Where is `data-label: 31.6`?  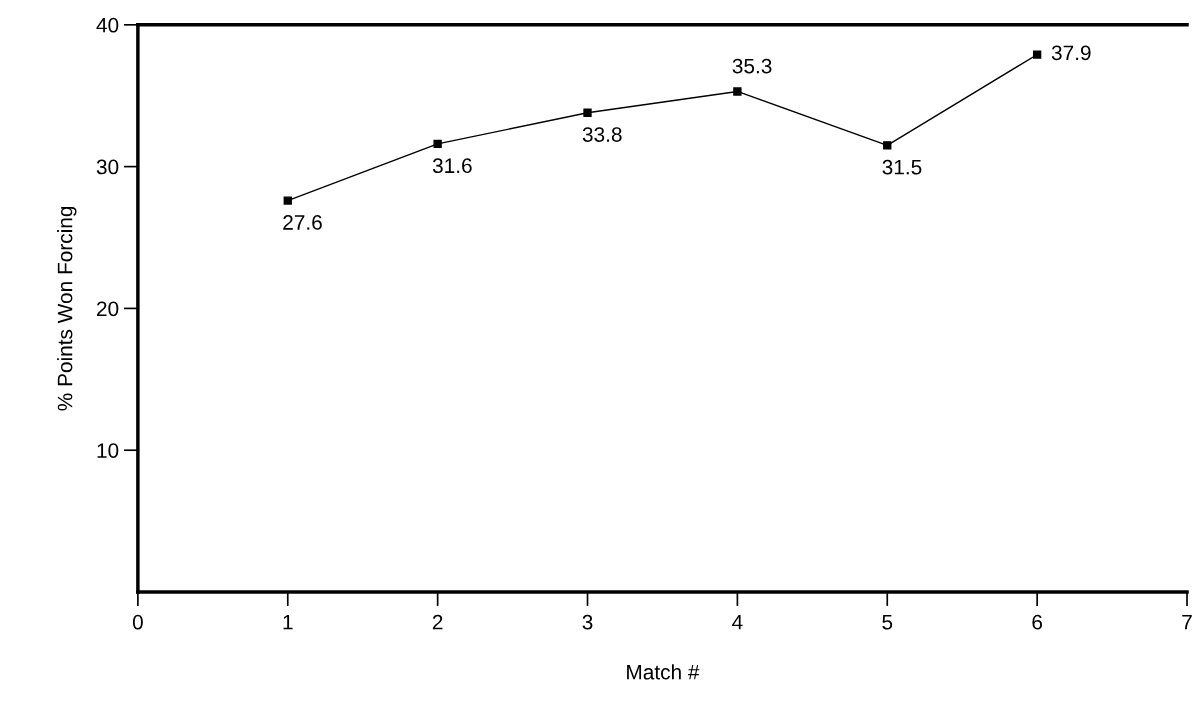
data-label: 31.6 is located at coordinates (452, 166).